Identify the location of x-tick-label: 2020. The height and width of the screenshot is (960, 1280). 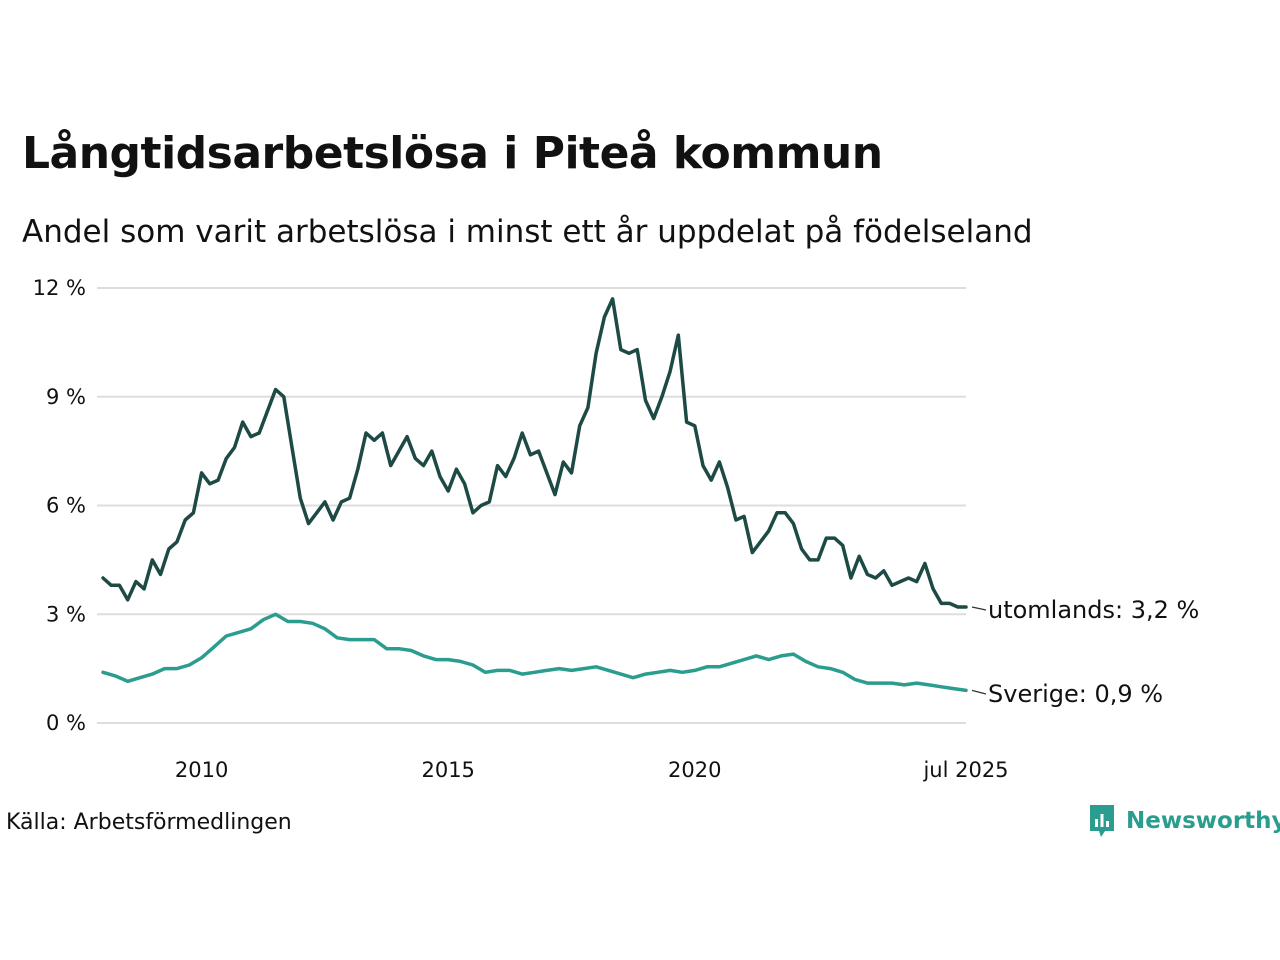
(694, 770).